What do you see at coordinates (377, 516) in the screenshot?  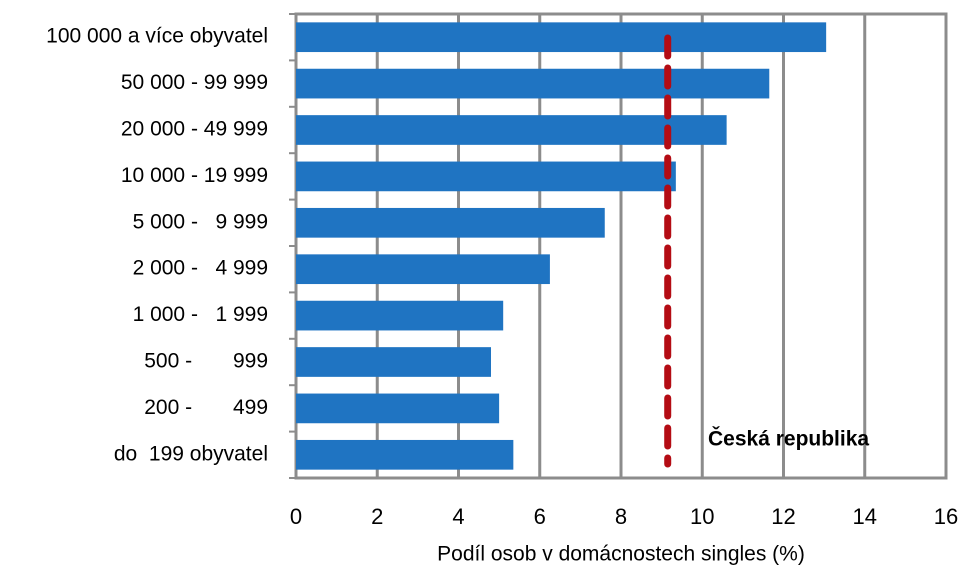 I see `x-tick-label: 2` at bounding box center [377, 516].